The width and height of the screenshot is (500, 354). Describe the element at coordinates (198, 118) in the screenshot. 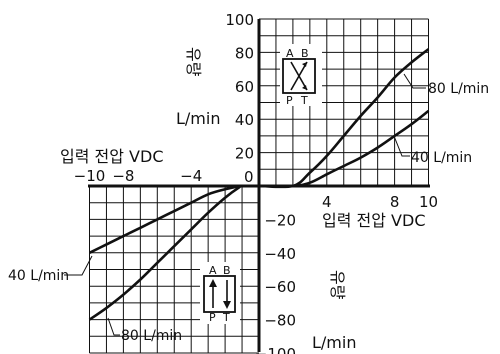

I see `y-axis-unit-upper: L/min` at that location.